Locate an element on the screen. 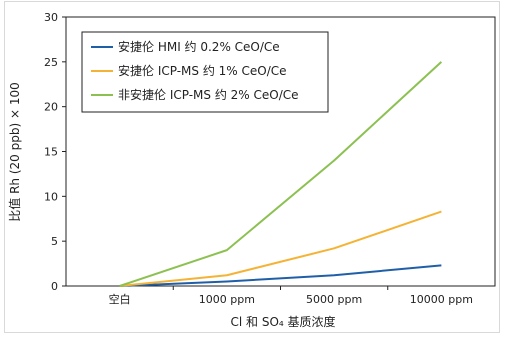 The height and width of the screenshot is (337, 505). x-tick-label: 5000 ppm is located at coordinates (334, 299).